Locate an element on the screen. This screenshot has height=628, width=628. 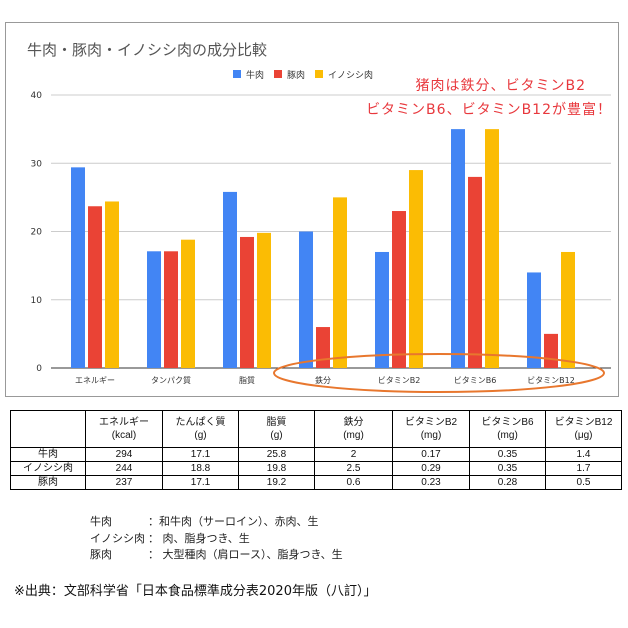
note-label: 豚肉 is located at coordinates (101, 554).